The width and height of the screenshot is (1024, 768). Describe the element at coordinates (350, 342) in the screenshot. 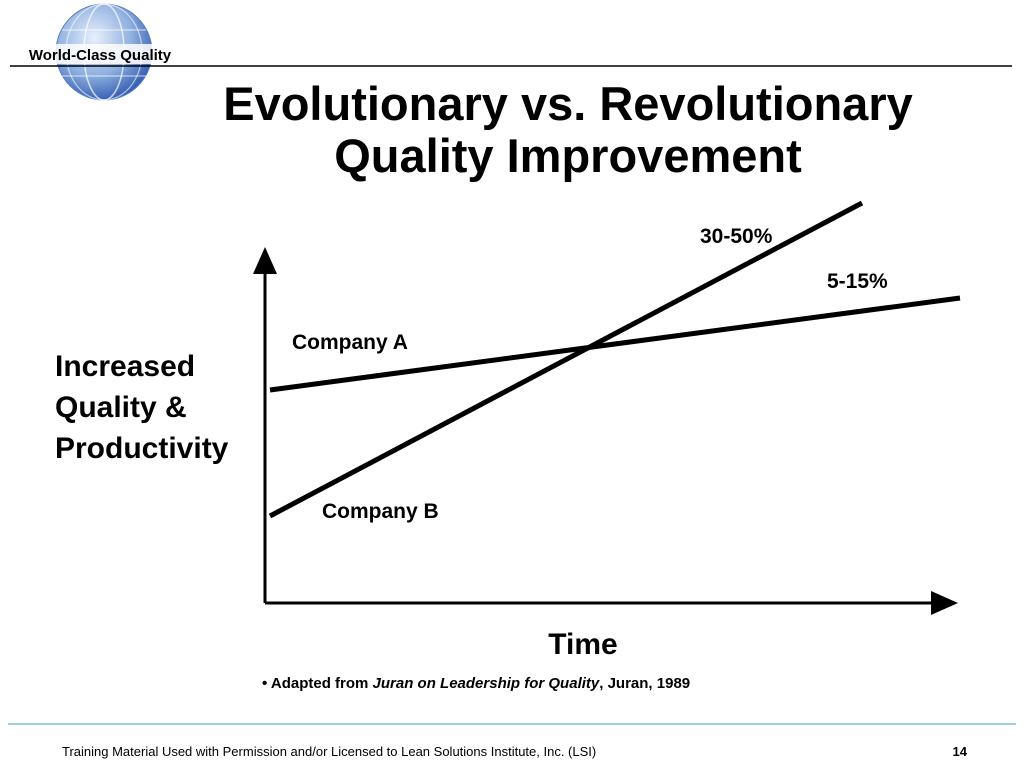

I see `line-label: Company A` at that location.